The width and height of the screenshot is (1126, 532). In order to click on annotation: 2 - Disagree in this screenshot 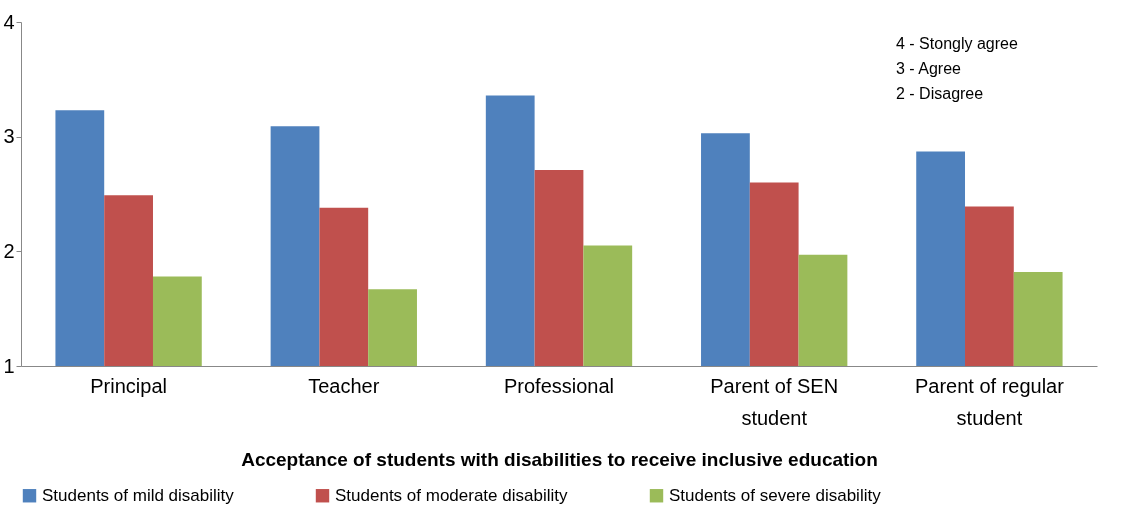, I will do `click(940, 93)`.